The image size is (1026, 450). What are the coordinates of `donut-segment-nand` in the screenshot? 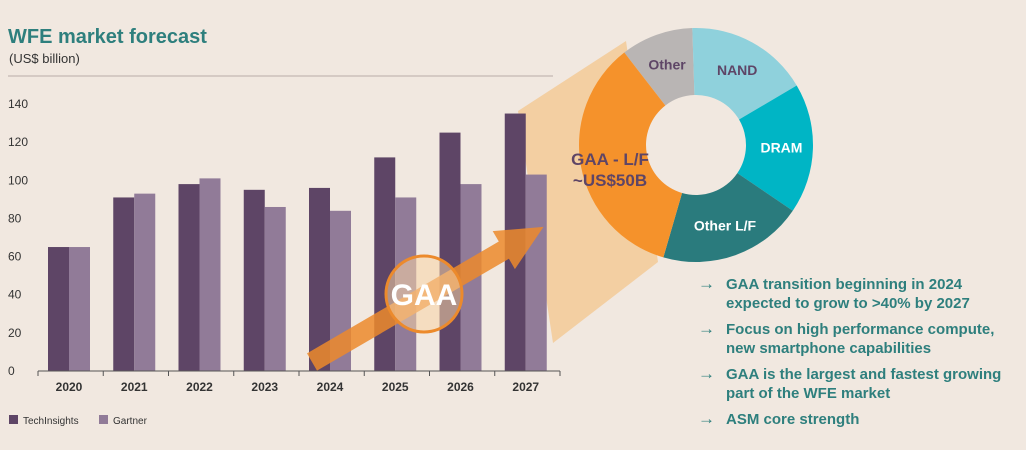 It's located at (744, 74).